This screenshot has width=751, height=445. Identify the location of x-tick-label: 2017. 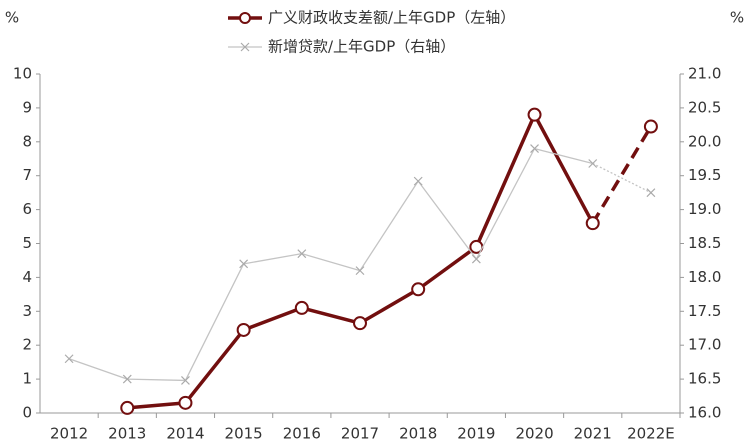
(360, 434).